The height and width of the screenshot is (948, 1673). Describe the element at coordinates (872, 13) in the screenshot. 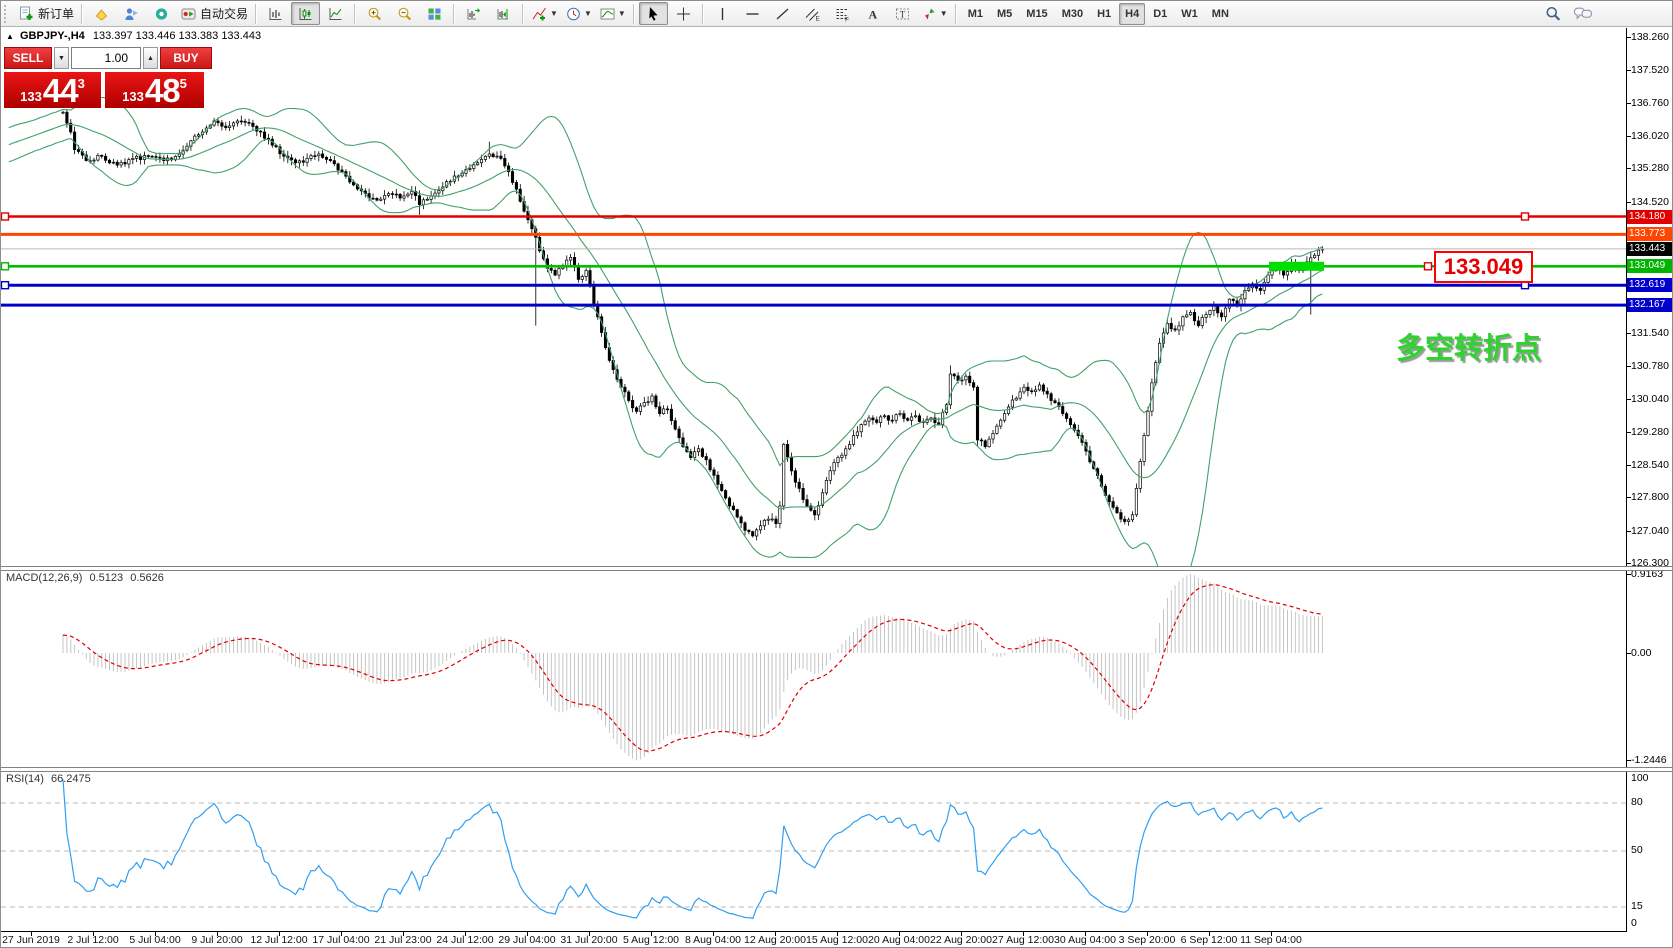

I see `text-button: A` at that location.